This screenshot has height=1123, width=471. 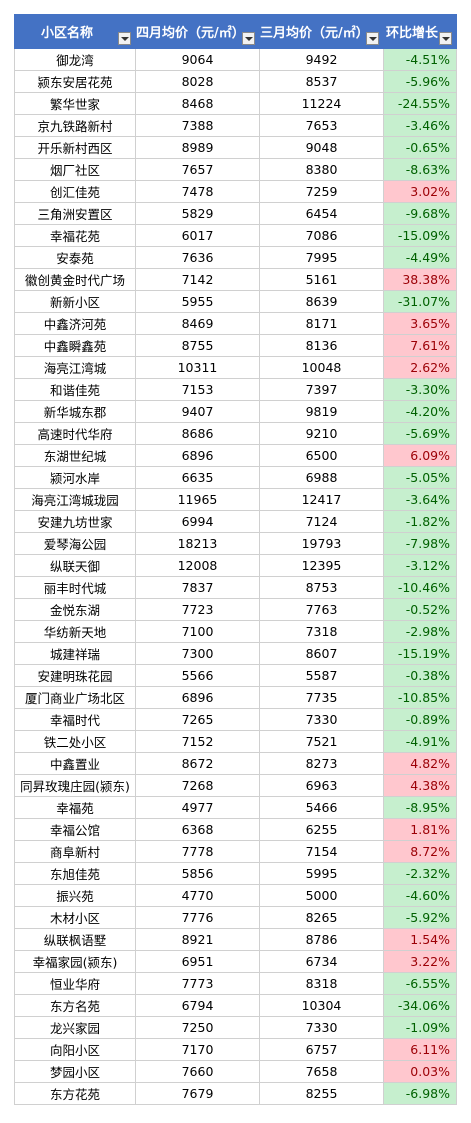 What do you see at coordinates (420, 741) in the screenshot?
I see `cell-mom-change: -4.91%` at bounding box center [420, 741].